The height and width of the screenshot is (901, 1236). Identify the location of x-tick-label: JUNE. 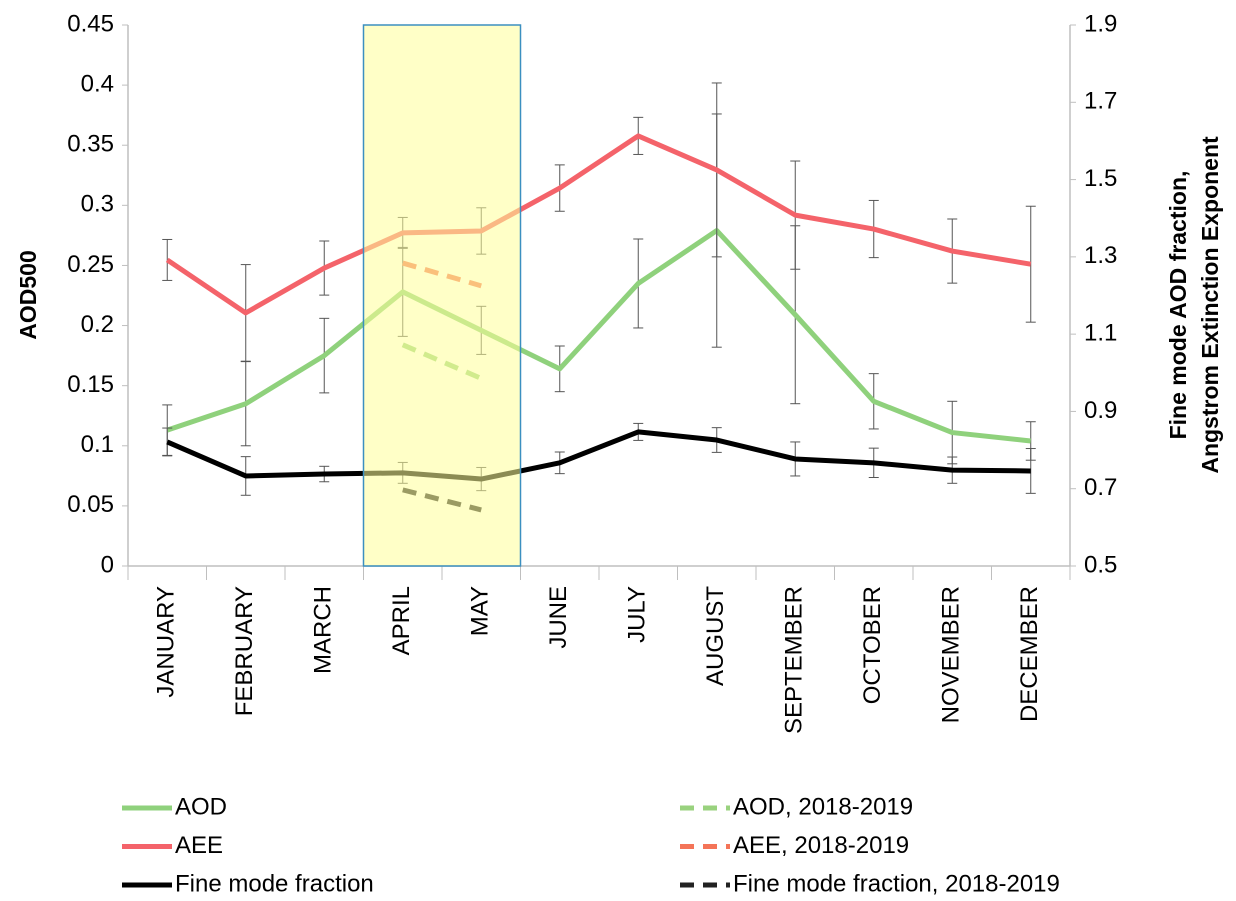
(558, 617).